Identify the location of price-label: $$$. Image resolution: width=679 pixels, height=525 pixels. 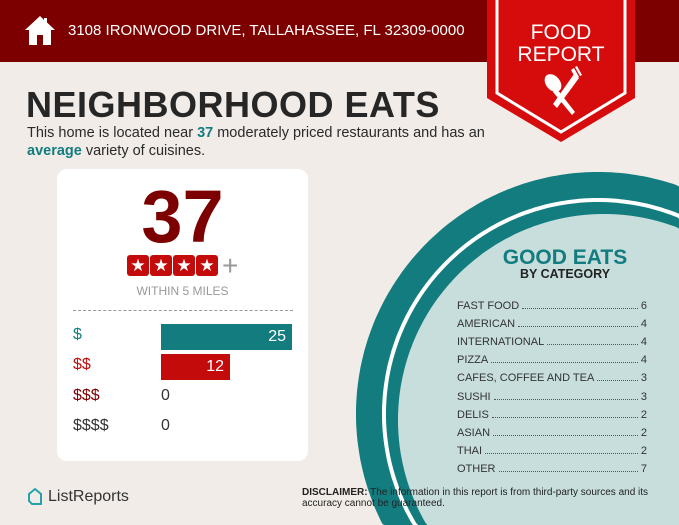
(86, 395).